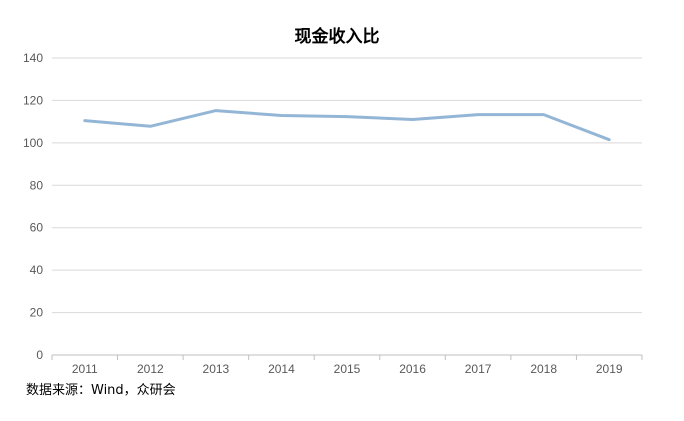 The width and height of the screenshot is (684, 421). What do you see at coordinates (609, 369) in the screenshot?
I see `x-tick-label: 2019` at bounding box center [609, 369].